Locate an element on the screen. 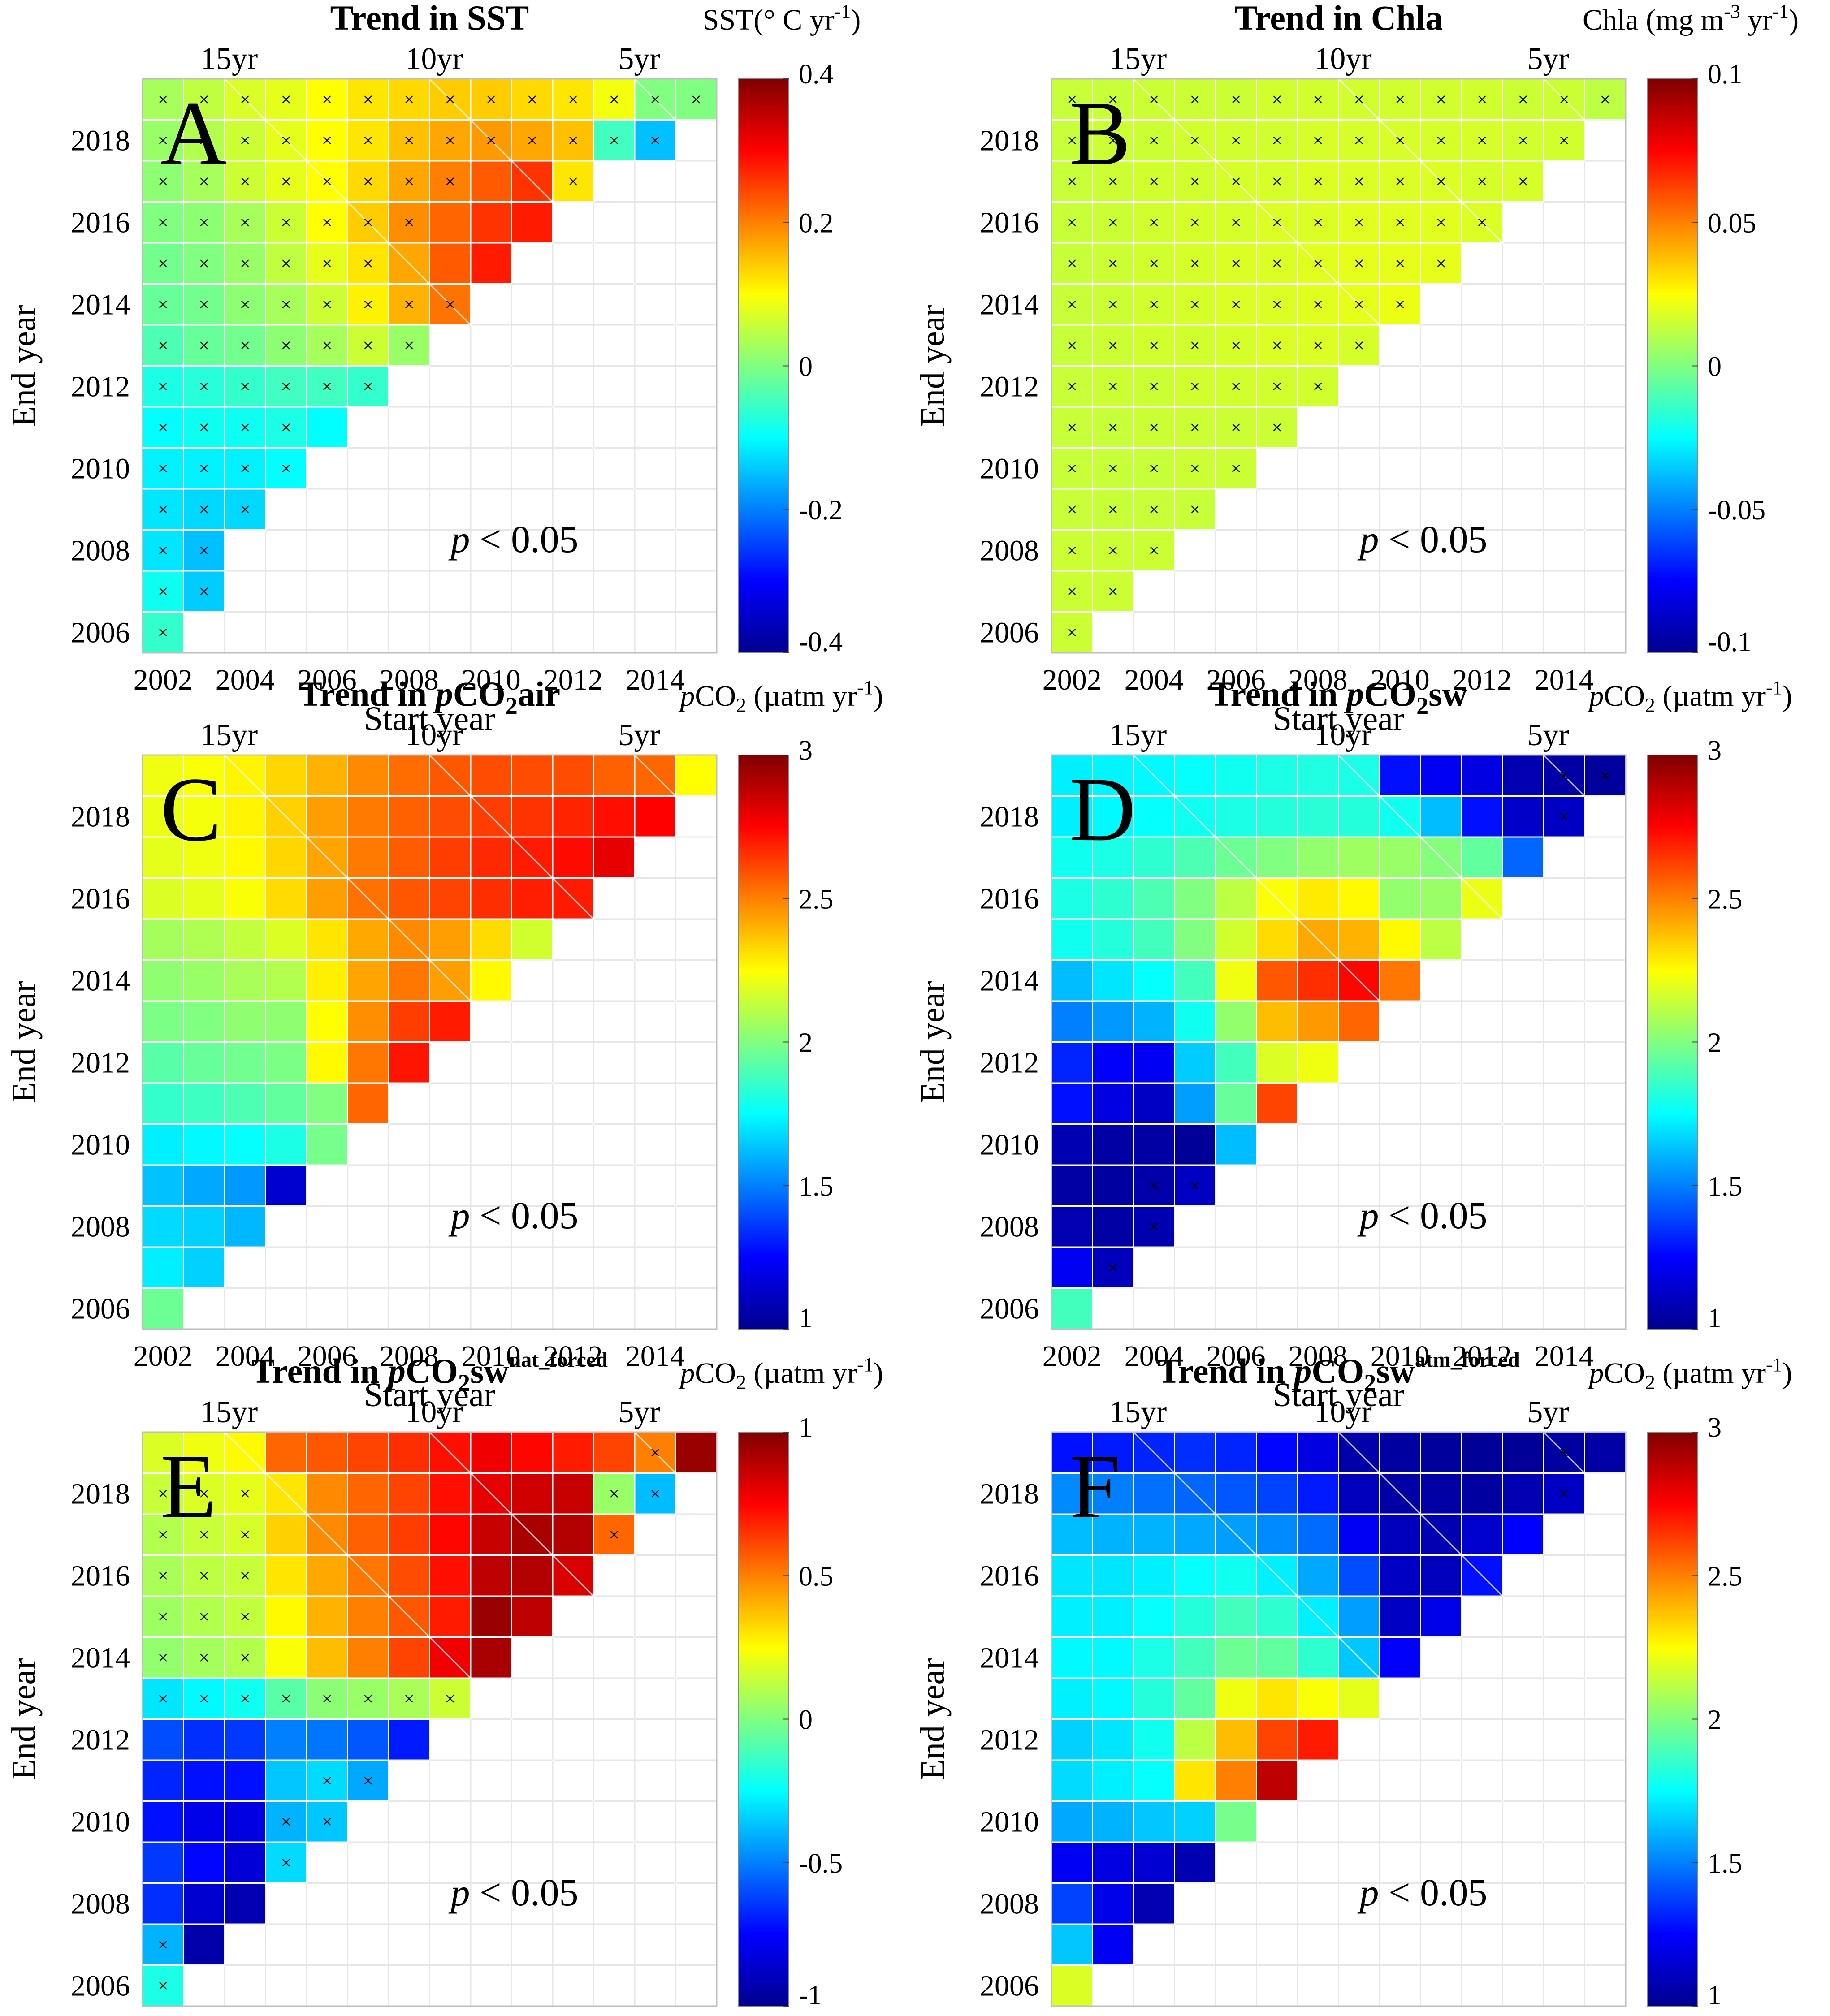  chart-title: Trend in SST is located at coordinates (429, 18).